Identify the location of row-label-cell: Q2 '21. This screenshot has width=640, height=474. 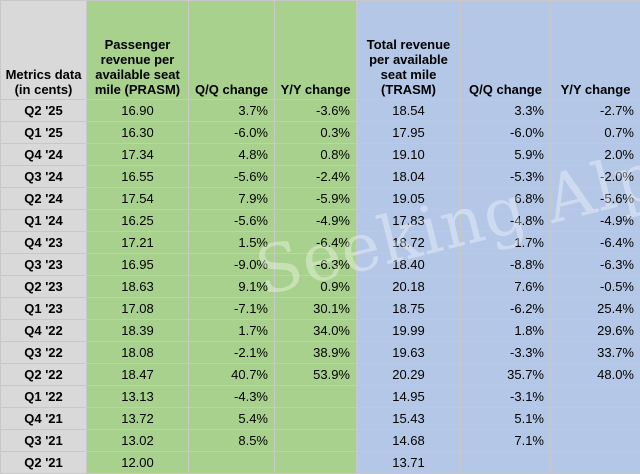
(44, 463).